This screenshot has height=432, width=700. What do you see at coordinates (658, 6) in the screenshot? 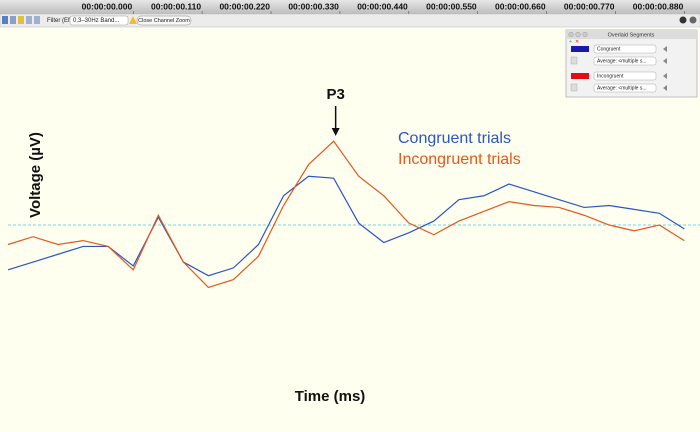
I see `timeline-label: 00:00:00.880` at bounding box center [658, 6].